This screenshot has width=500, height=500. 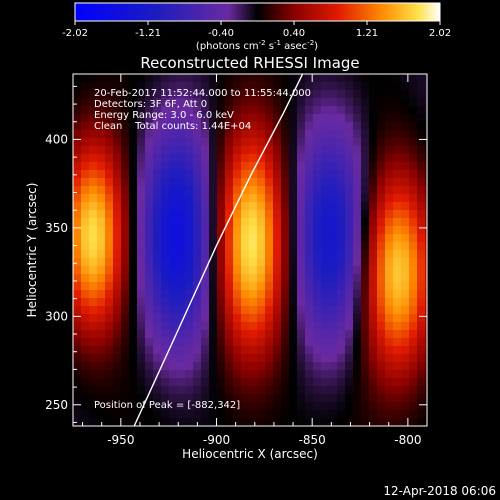 I want to click on footer-date: 12-Apr-2018 06:06, so click(x=439, y=491).